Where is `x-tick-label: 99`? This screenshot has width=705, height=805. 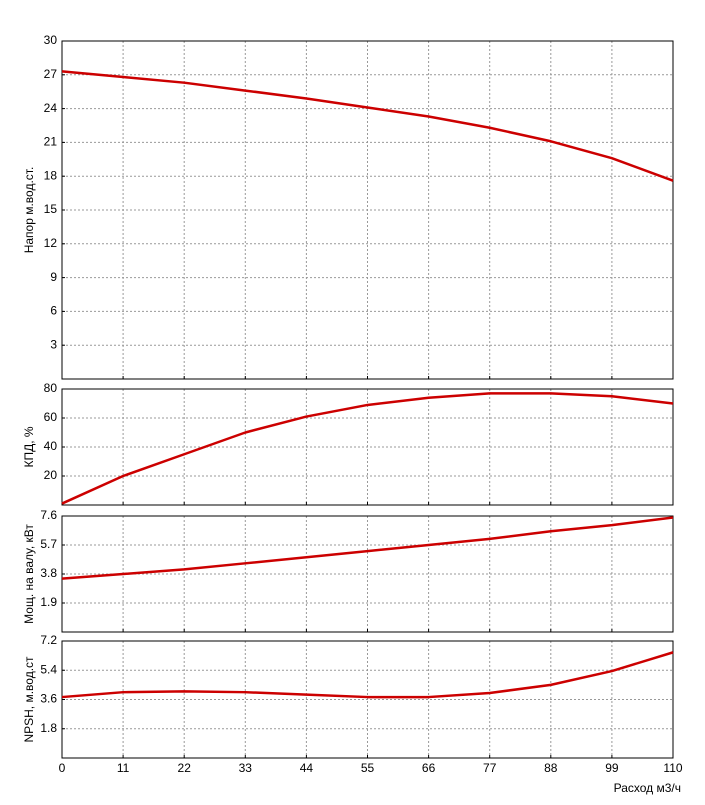 x-tick-label: 99 is located at coordinates (612, 768).